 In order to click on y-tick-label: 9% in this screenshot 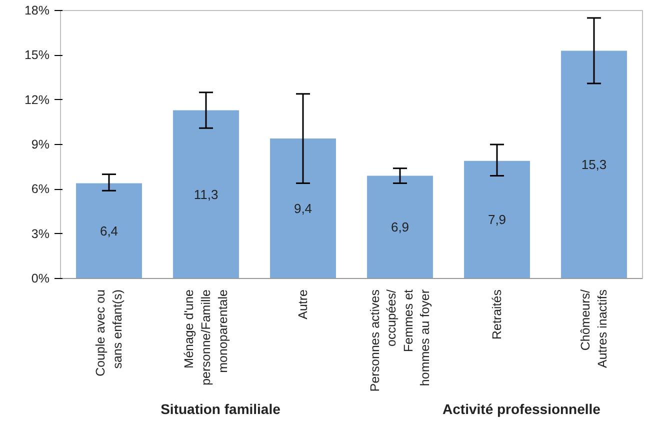, I will do `click(40, 145)`.